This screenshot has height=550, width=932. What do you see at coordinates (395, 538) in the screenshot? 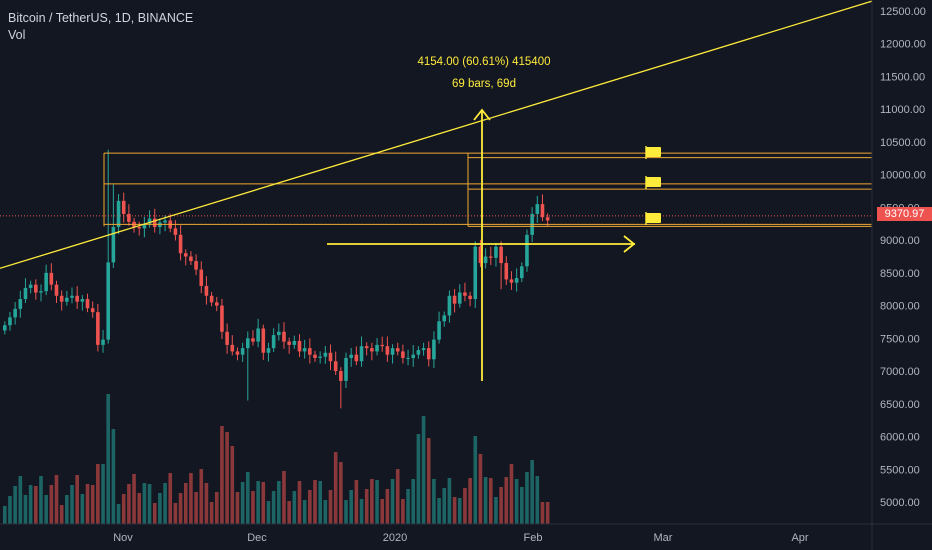
I see `x-tick-label: 2020` at bounding box center [395, 538].